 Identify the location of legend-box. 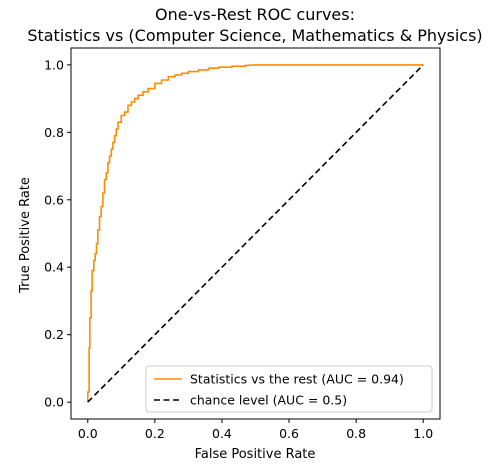
(289, 389).